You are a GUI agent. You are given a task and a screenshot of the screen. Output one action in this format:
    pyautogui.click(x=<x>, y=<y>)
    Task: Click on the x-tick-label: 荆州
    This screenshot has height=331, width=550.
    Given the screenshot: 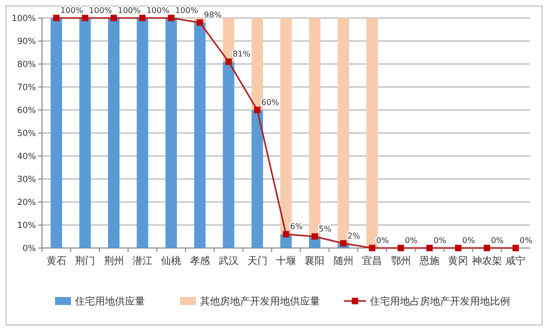 What is the action you would take?
    pyautogui.click(x=114, y=261)
    